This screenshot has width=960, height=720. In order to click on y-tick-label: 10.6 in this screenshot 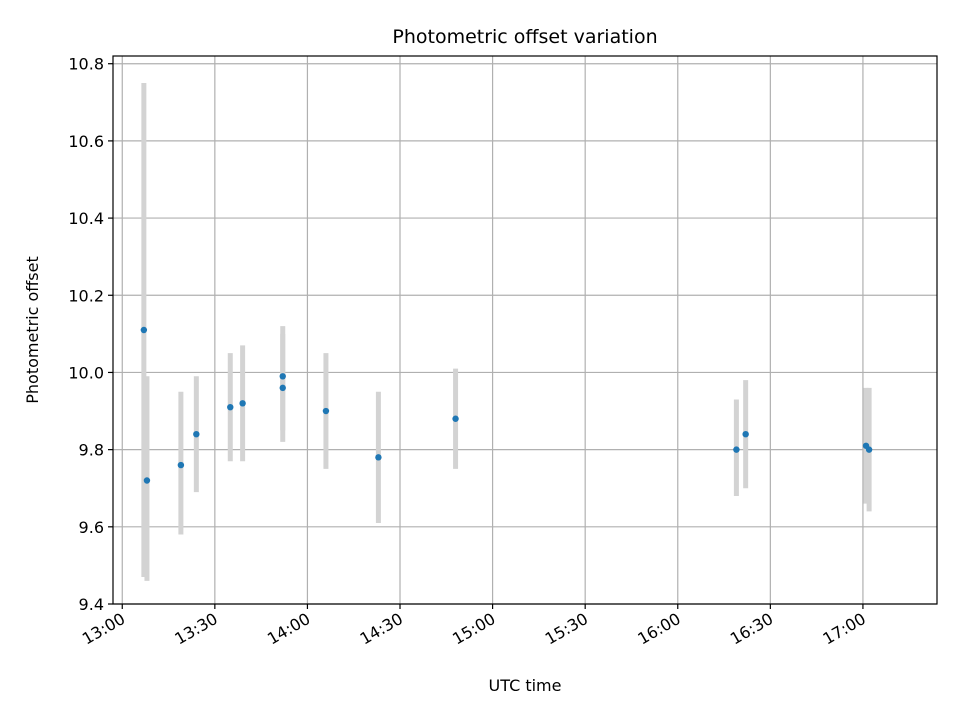, I will do `click(86, 141)`.